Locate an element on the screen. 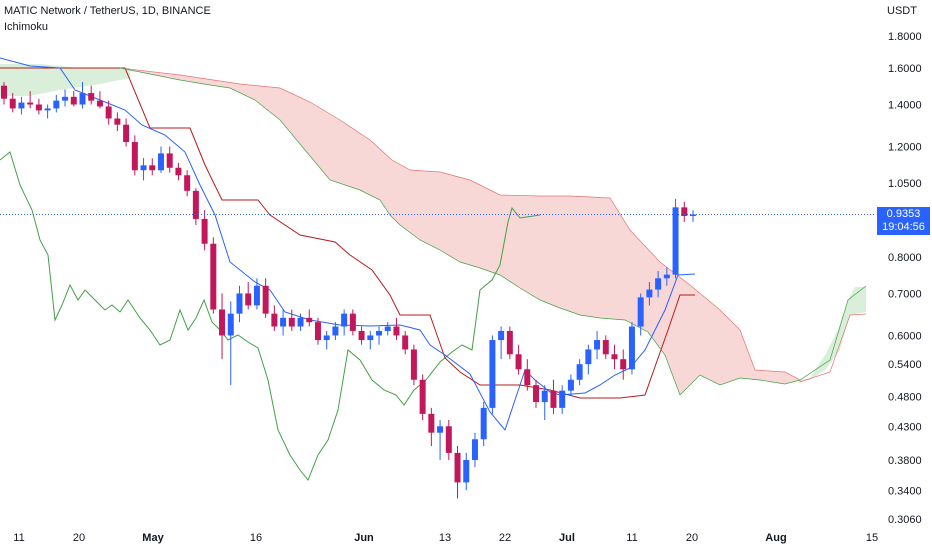 The image size is (932, 550). currency-label: USDT is located at coordinates (902, 11).